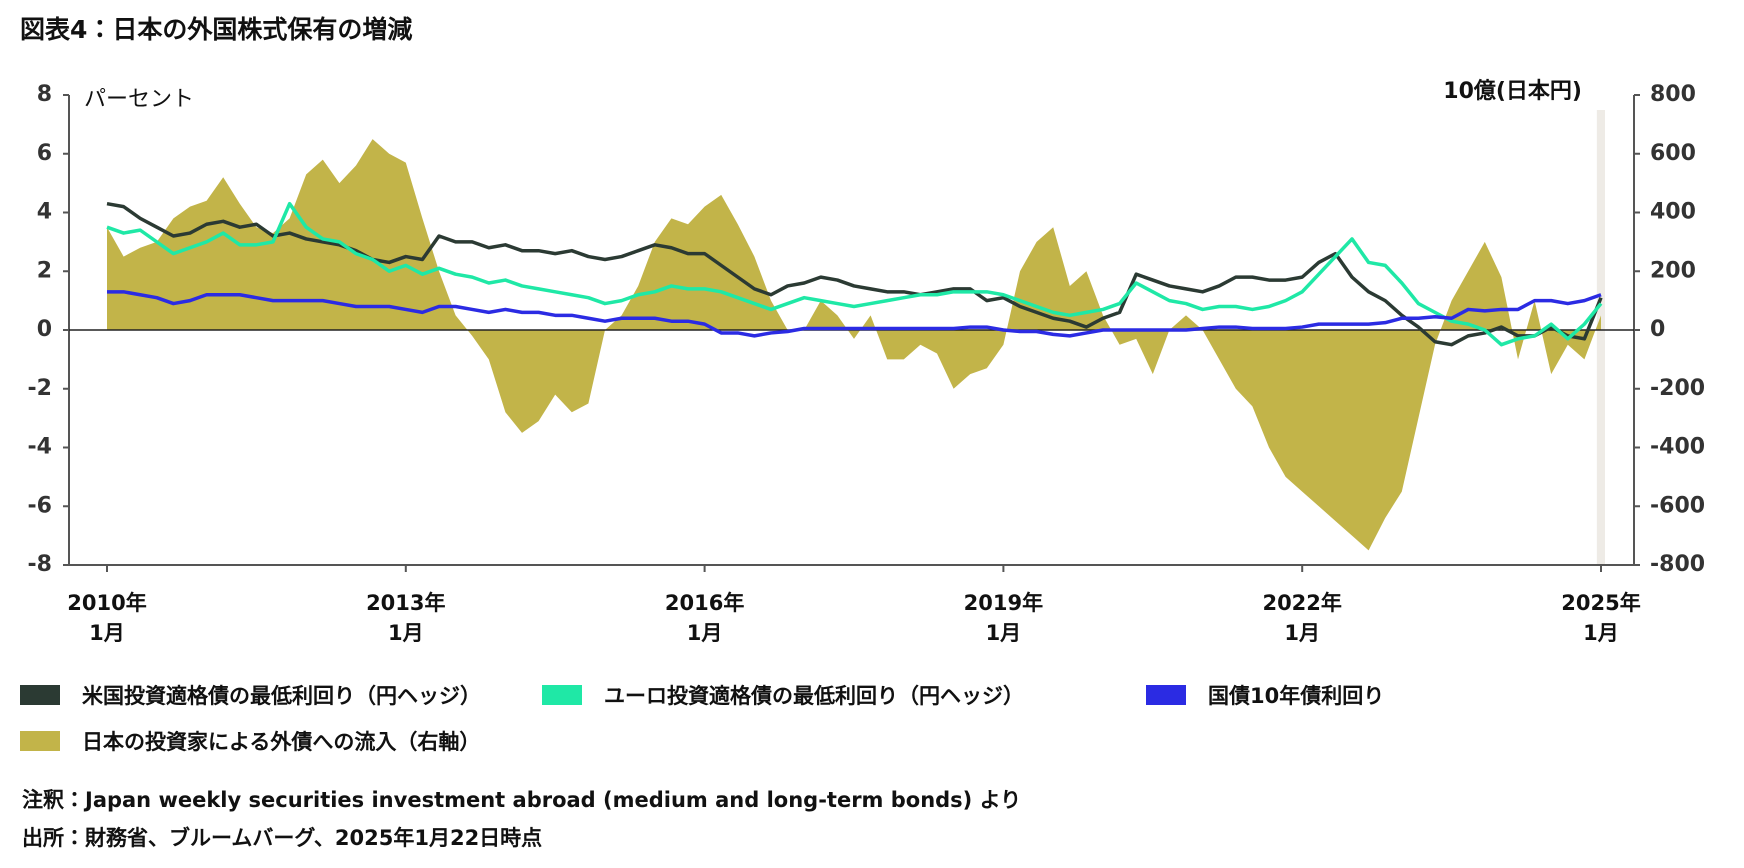  Describe the element at coordinates (1677, 447) in the screenshot. I see `y2-tick-label: -400` at that location.